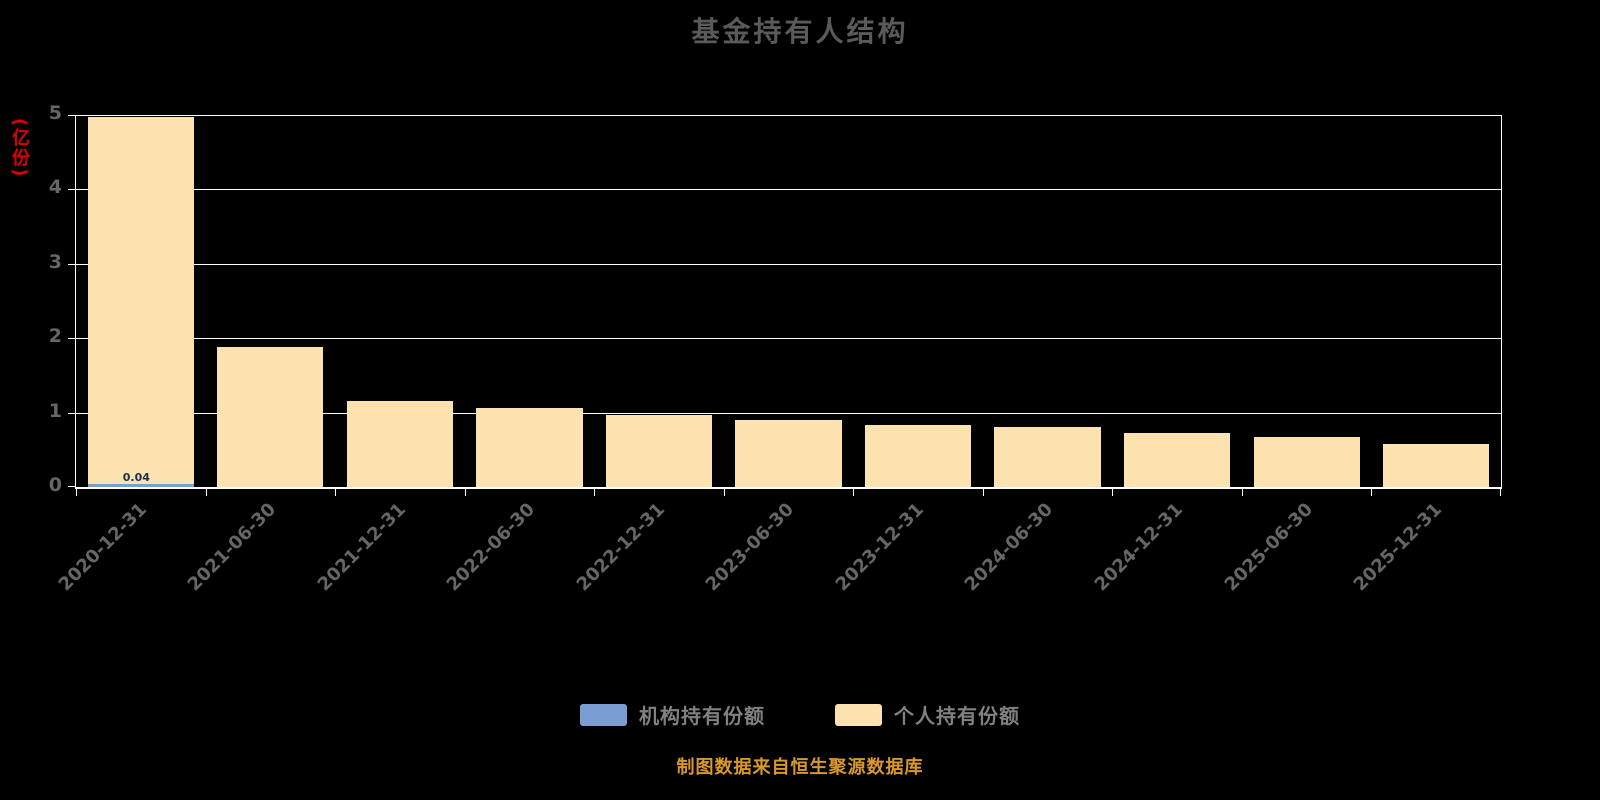  I want to click on y-axis-tick-label: 5, so click(55, 113).